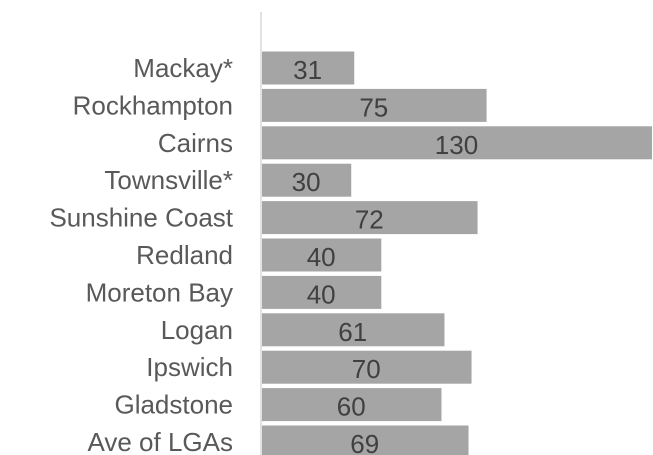 Image resolution: width=653 pixels, height=455 pixels. I want to click on bar-sunshine-coast, so click(370, 218).